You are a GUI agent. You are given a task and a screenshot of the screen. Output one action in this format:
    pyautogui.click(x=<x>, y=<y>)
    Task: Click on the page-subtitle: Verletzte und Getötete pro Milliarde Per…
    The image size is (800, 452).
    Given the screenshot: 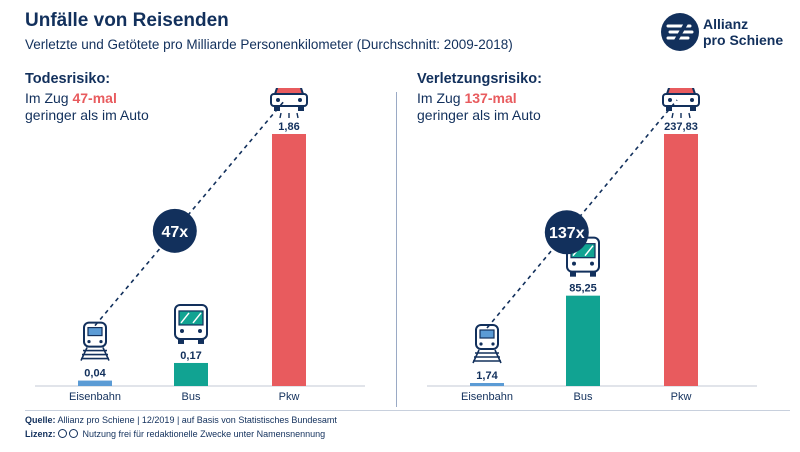 What is the action you would take?
    pyautogui.click(x=269, y=44)
    